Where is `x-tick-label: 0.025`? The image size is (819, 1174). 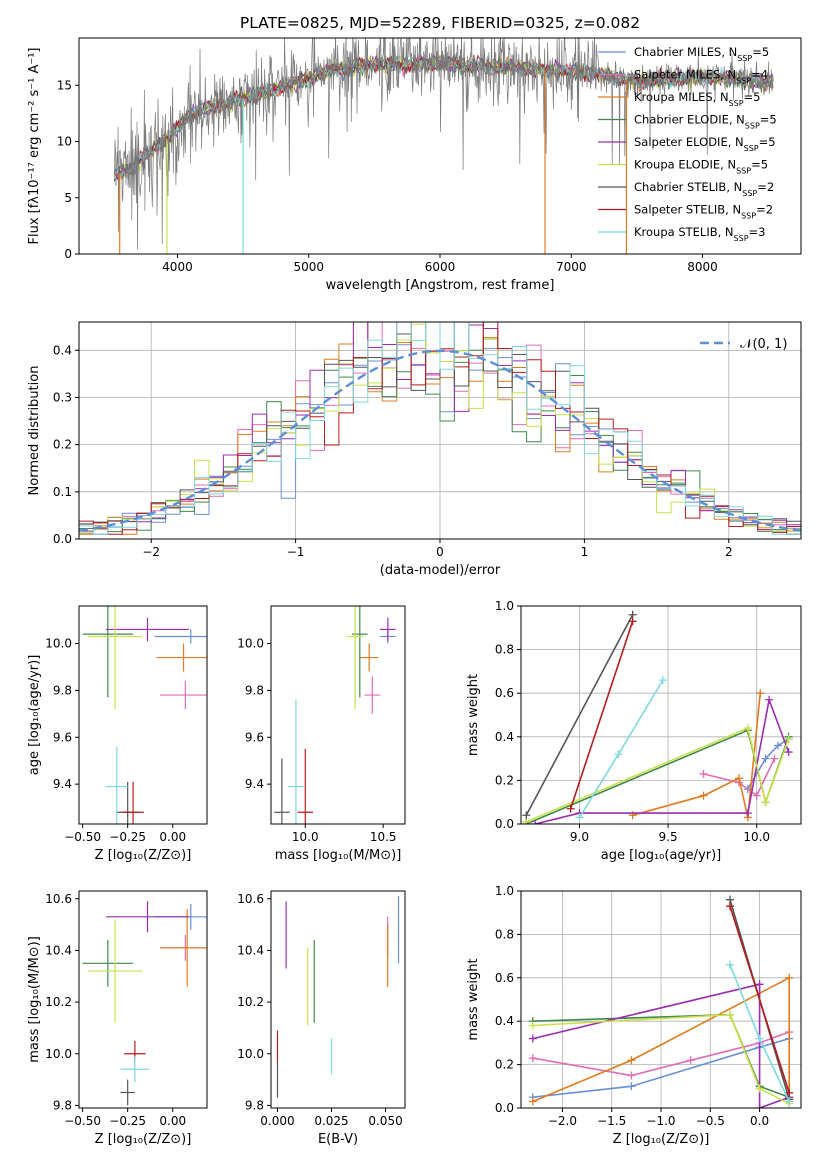
x-tick-label: 0.025 is located at coordinates (331, 1121).